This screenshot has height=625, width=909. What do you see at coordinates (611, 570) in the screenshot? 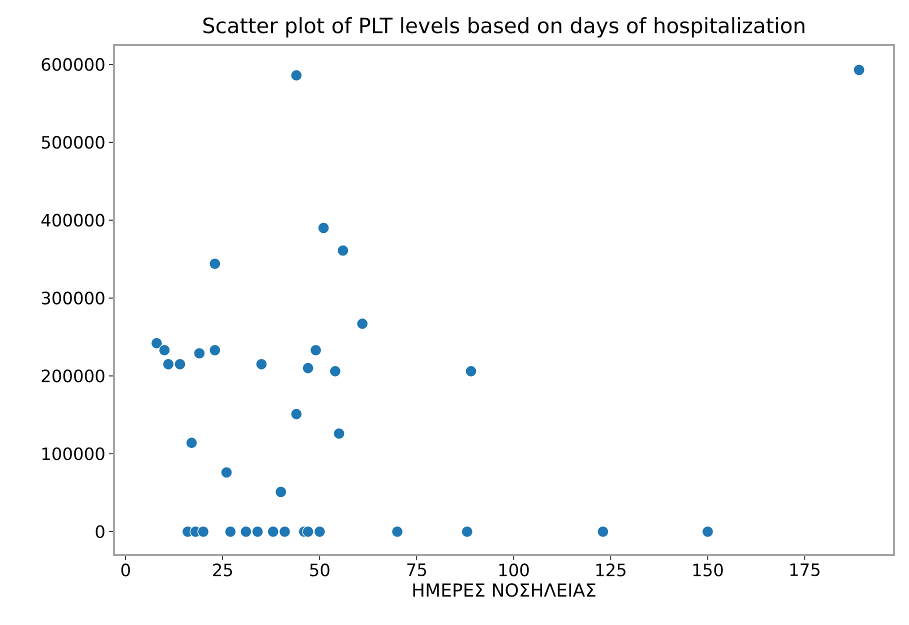
I see `x-tick-label: 125` at bounding box center [611, 570].